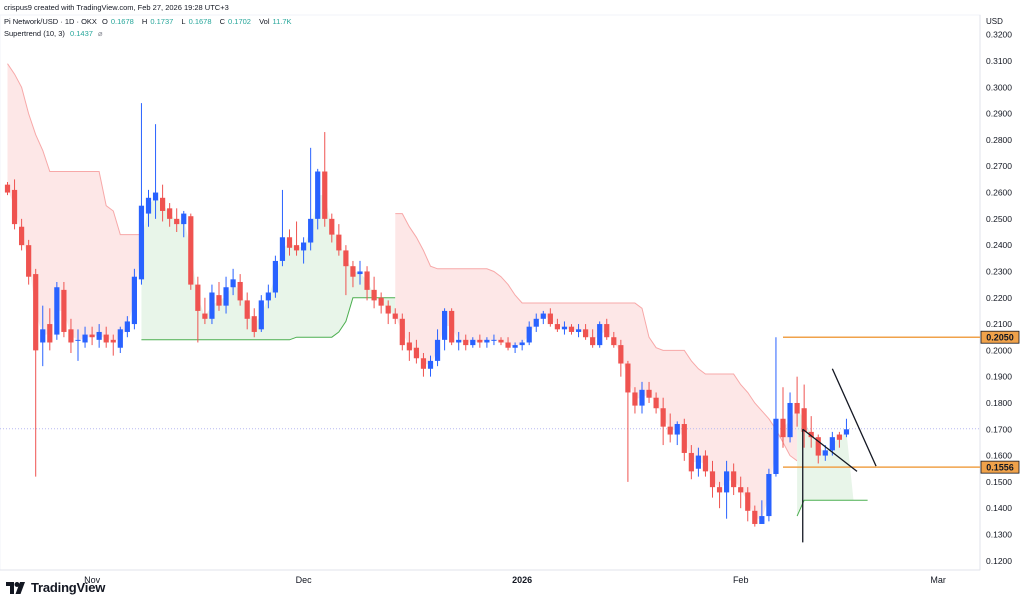 Image resolution: width=1024 pixels, height=601 pixels. Describe the element at coordinates (239, 21) in the screenshot. I see `close-value: 0.1702` at that location.